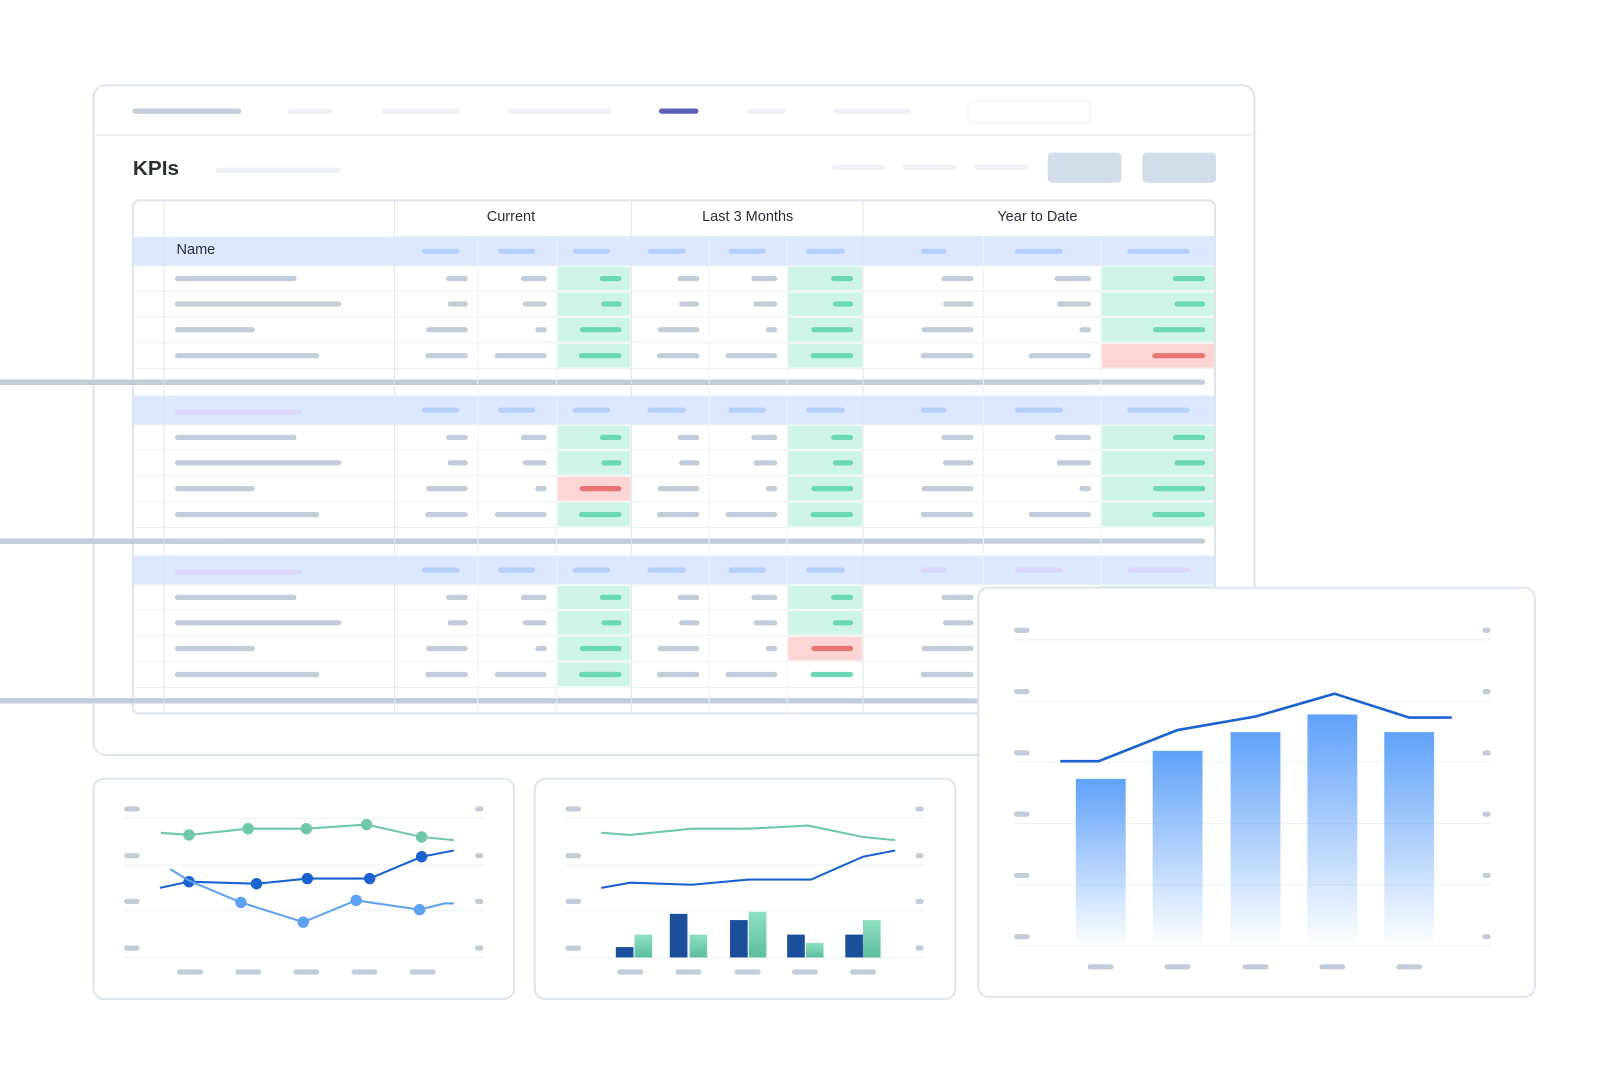 The height and width of the screenshot is (1080, 1620). Describe the element at coordinates (196, 250) in the screenshot. I see `name-header: Name` at that location.